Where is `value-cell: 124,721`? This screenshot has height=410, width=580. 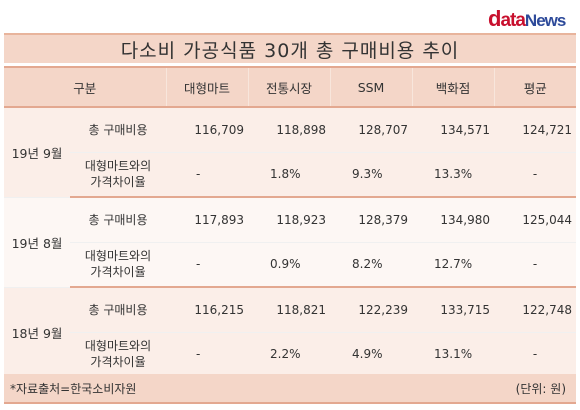 value-cell: 124,721 is located at coordinates (535, 130).